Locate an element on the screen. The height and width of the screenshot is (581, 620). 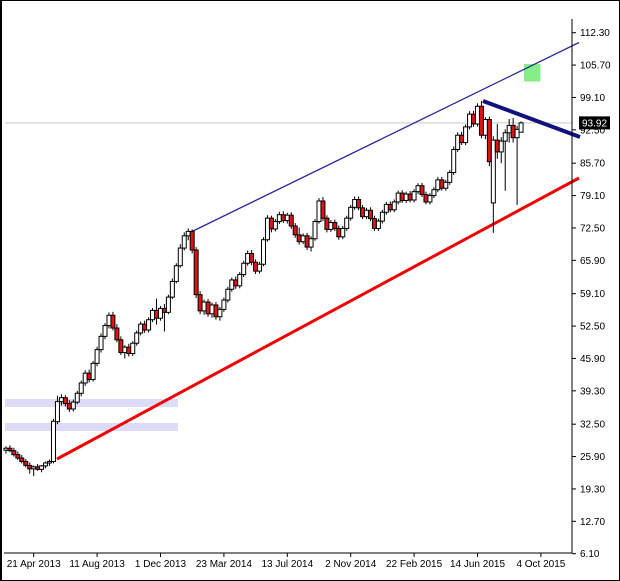
svg-text: 65.90 is located at coordinates (592, 261).